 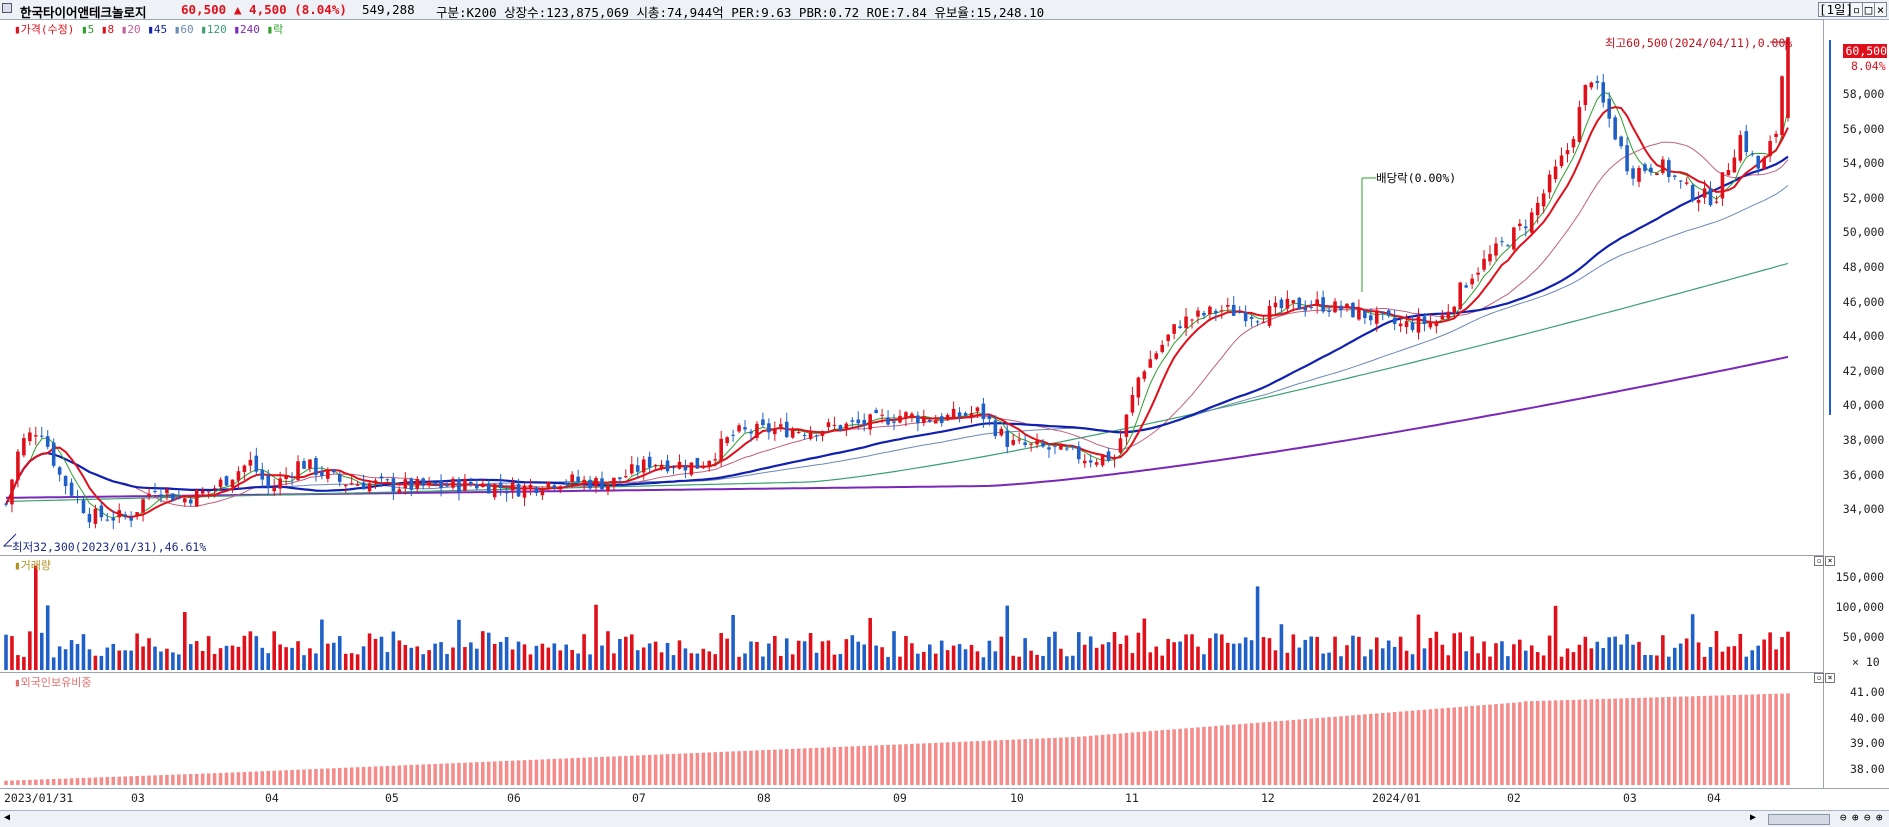 What do you see at coordinates (1799, 819) in the screenshot?
I see `scroll-thumb` at bounding box center [1799, 819].